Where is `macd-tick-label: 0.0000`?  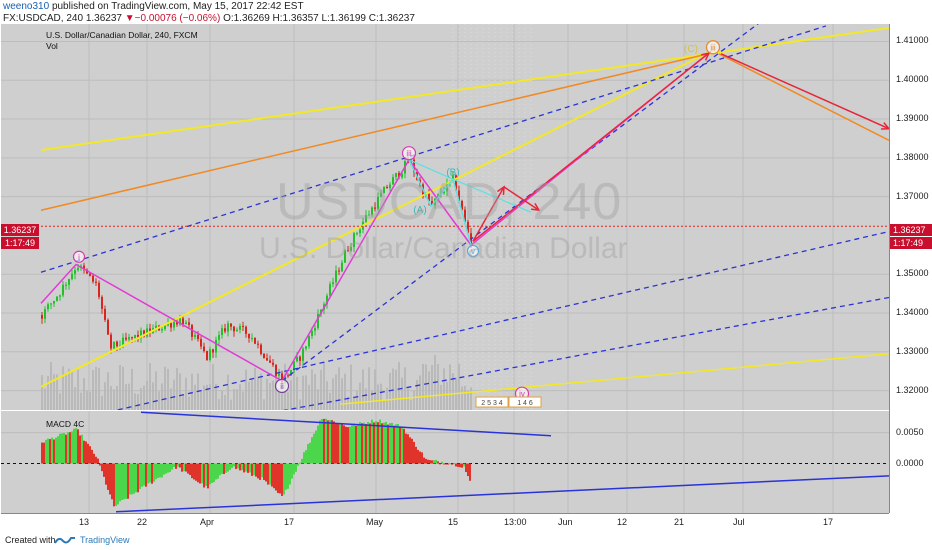 macd-tick-label: 0.0000 is located at coordinates (910, 462).